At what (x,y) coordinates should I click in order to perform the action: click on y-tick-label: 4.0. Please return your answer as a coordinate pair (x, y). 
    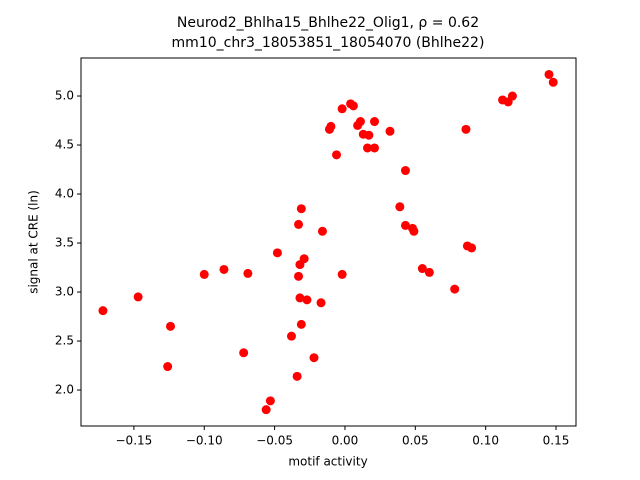
    Looking at the image, I should click on (64, 194).